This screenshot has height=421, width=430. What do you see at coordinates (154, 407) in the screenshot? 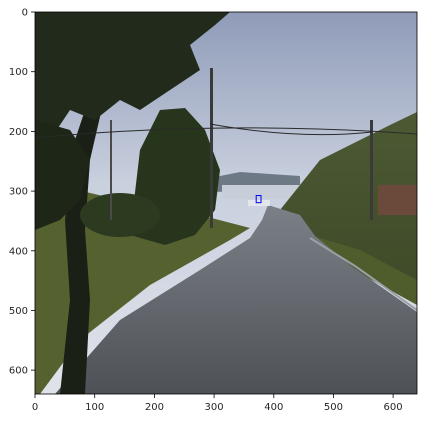
I see `x-tick-label: 200` at bounding box center [154, 407].